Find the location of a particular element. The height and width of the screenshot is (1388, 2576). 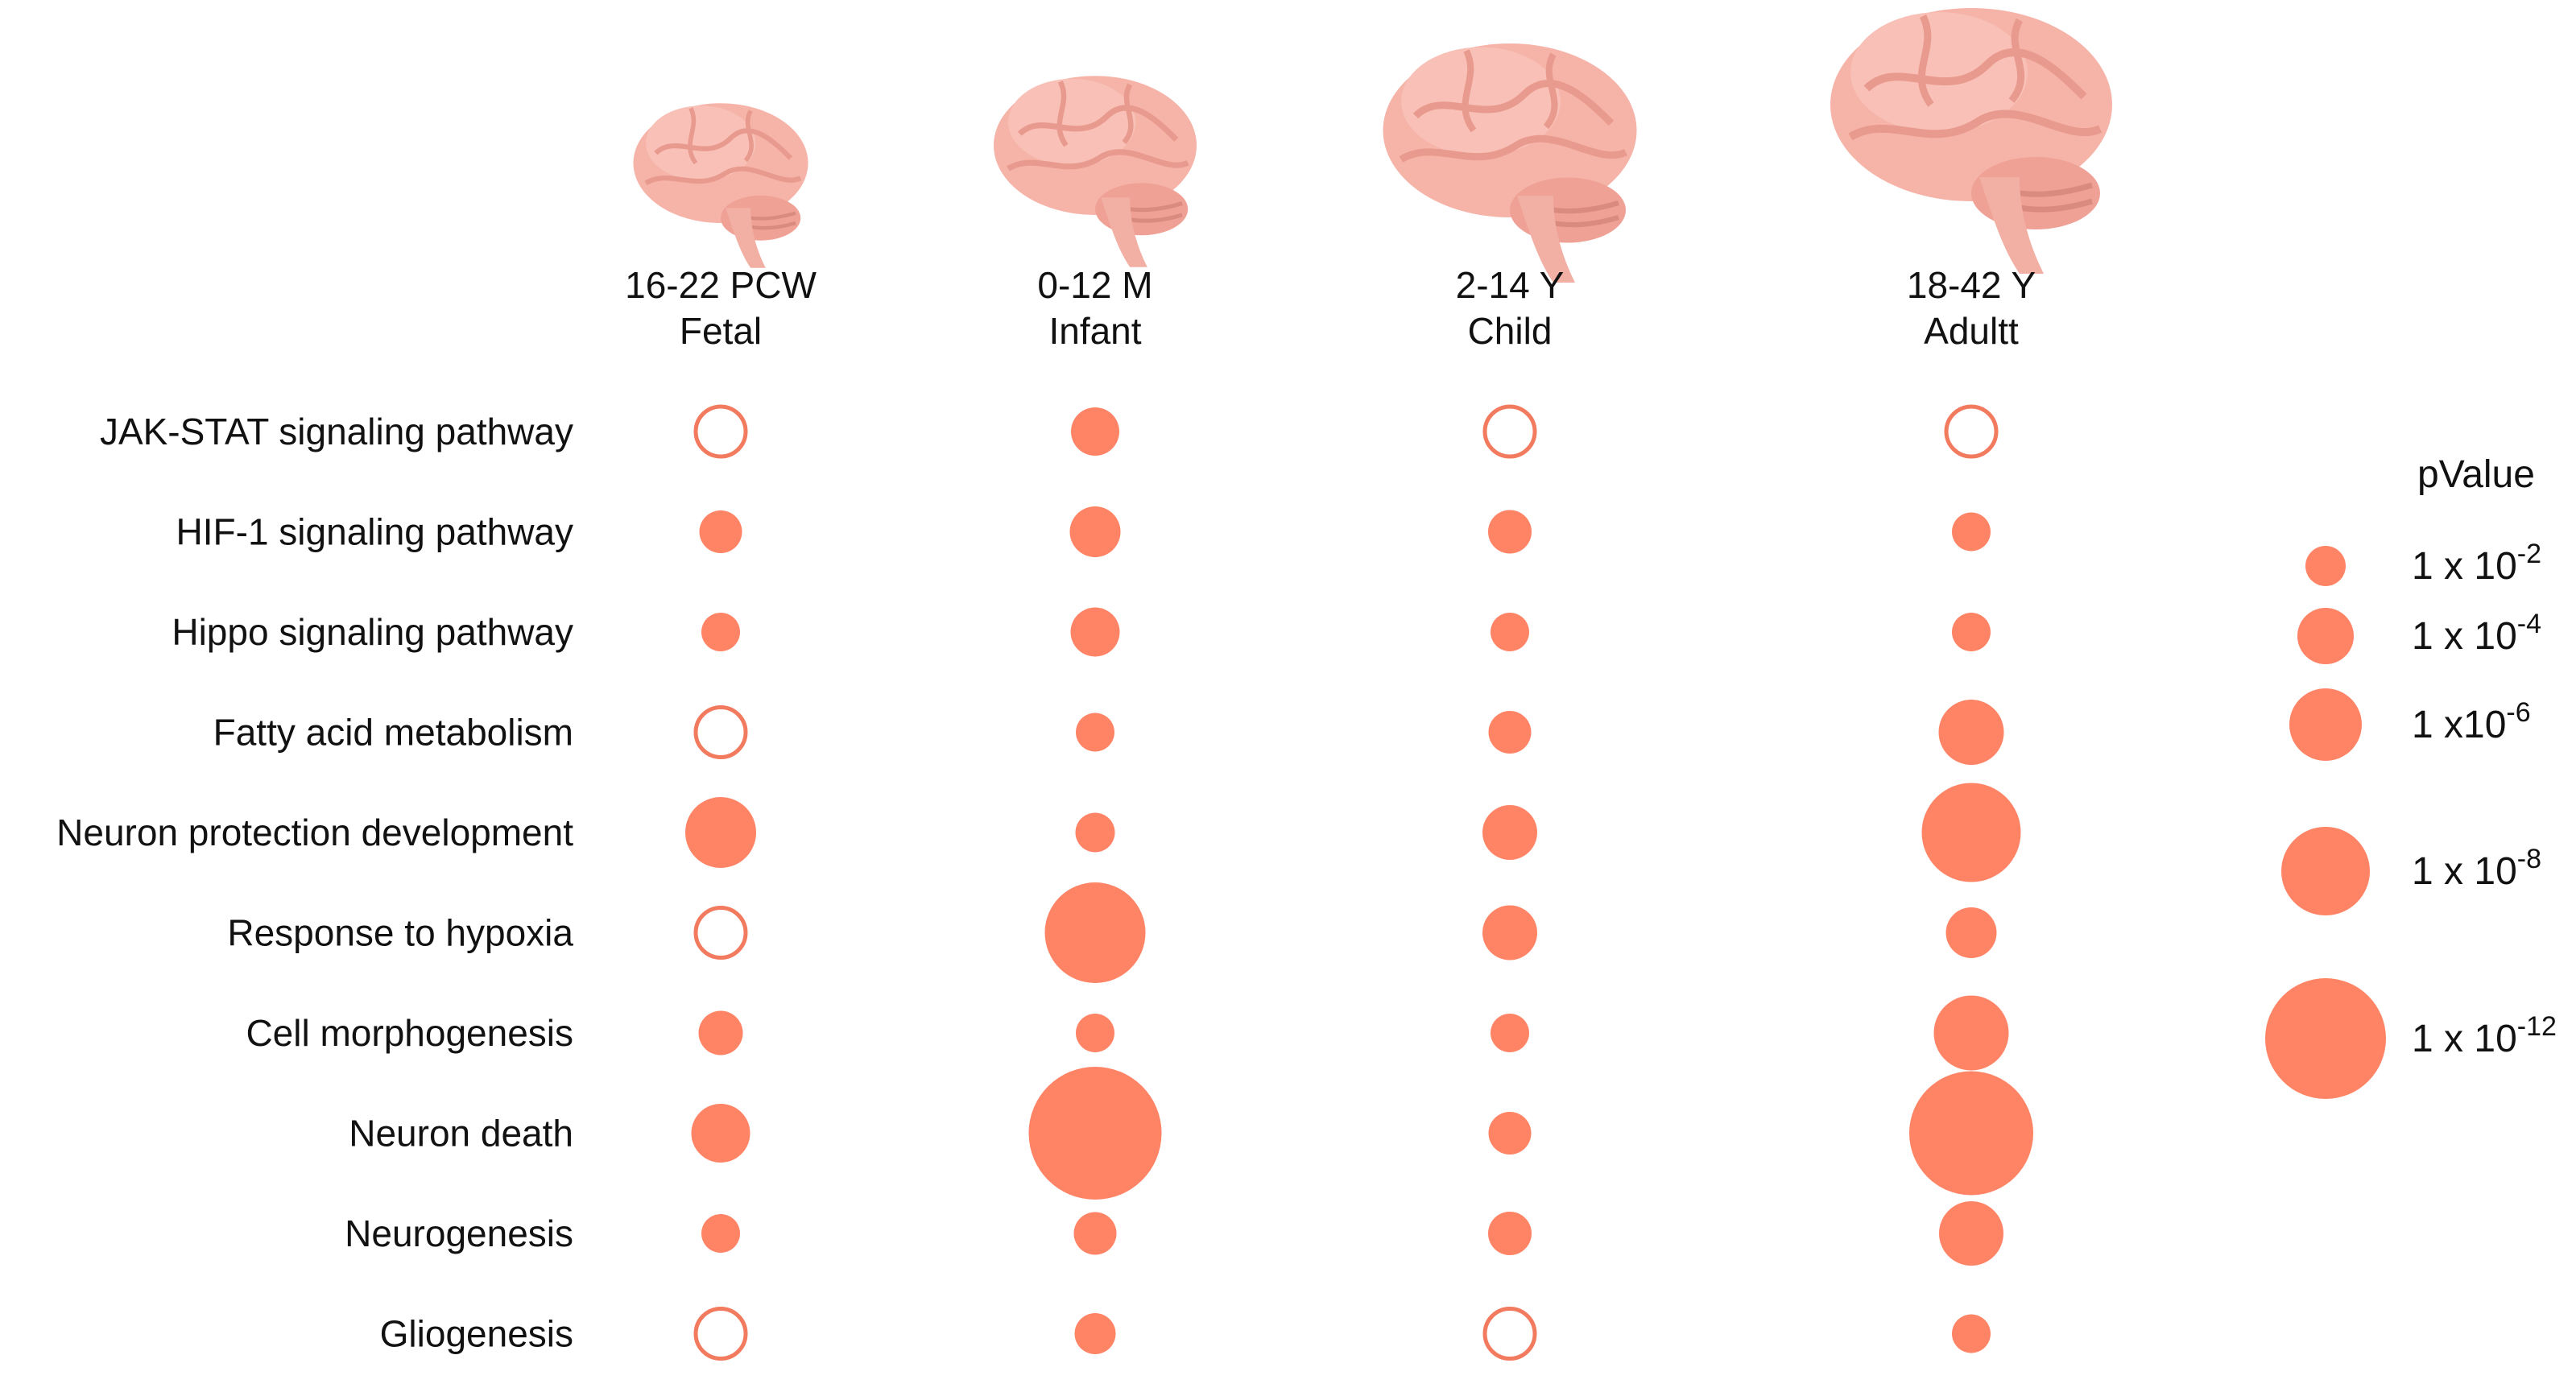

row-label: JAK-STAT signaling pathway is located at coordinates (336, 431).